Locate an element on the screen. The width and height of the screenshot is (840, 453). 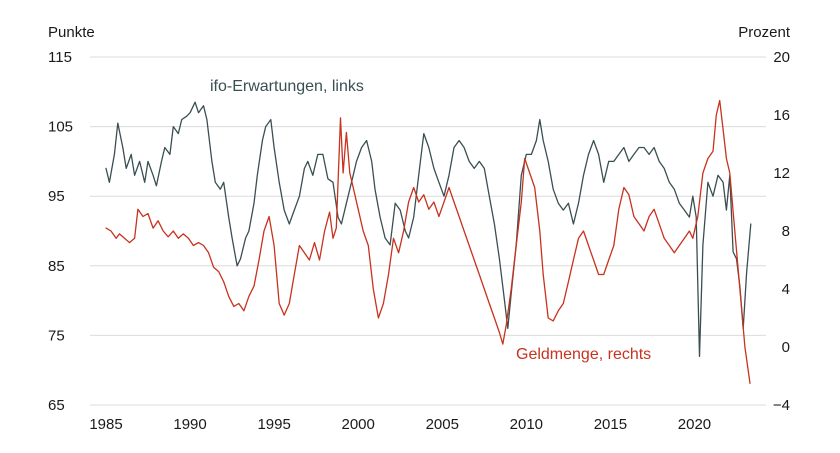
x-tick-label: 2000 is located at coordinates (358, 424).